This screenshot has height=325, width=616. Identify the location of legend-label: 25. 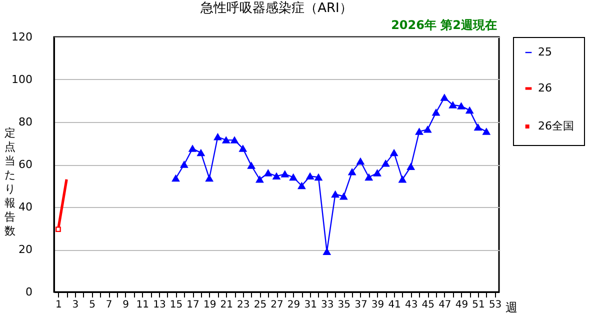
(545, 52).